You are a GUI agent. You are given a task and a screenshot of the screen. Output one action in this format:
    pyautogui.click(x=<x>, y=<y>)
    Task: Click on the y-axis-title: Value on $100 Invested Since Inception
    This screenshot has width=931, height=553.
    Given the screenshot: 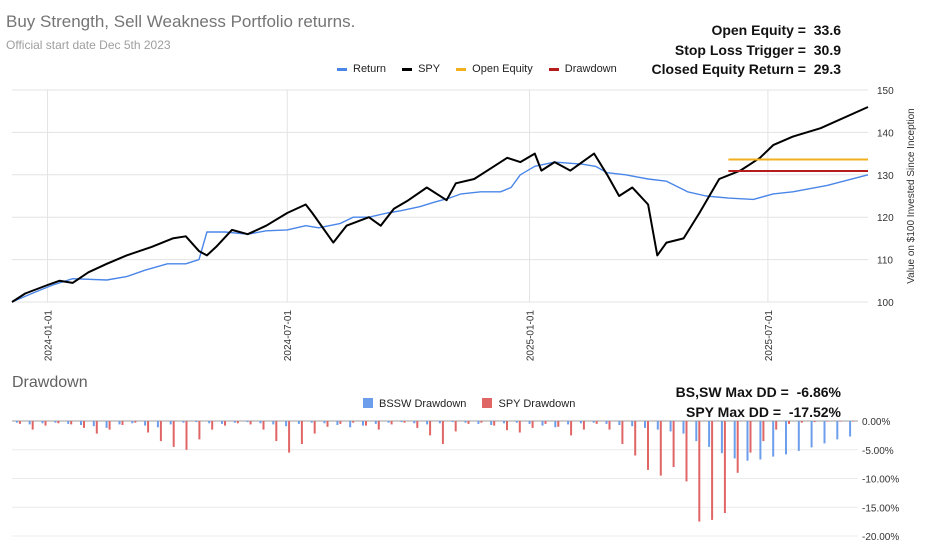 What is the action you would take?
    pyautogui.click(x=911, y=196)
    